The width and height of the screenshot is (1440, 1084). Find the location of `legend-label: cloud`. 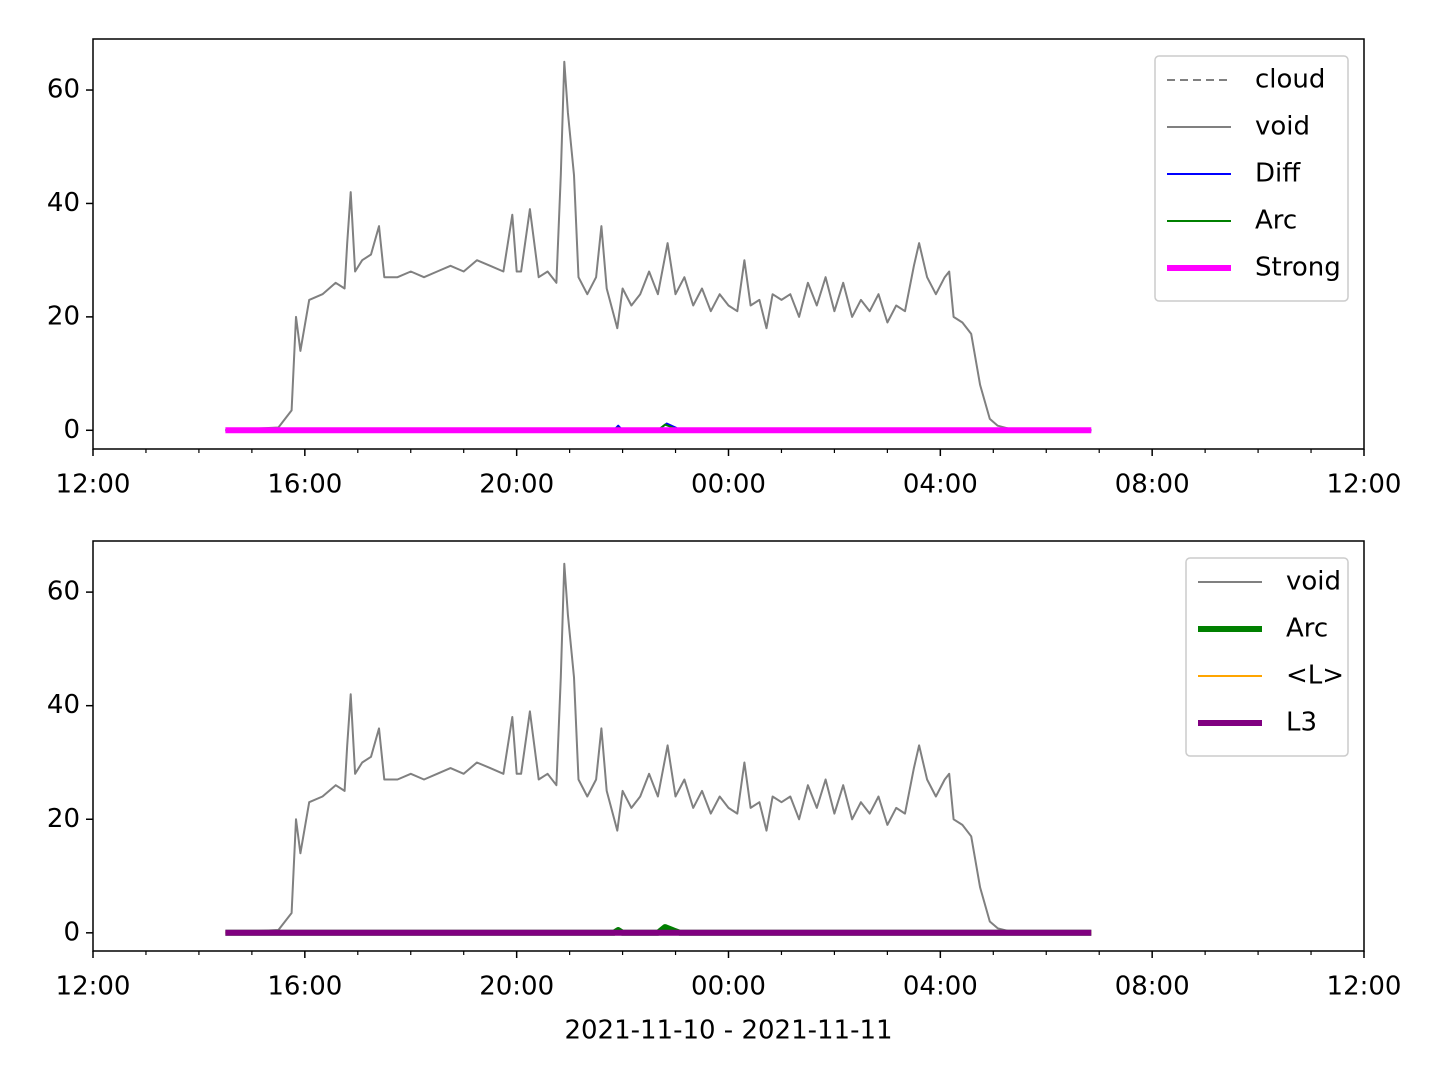

legend-label: cloud is located at coordinates (1290, 80).